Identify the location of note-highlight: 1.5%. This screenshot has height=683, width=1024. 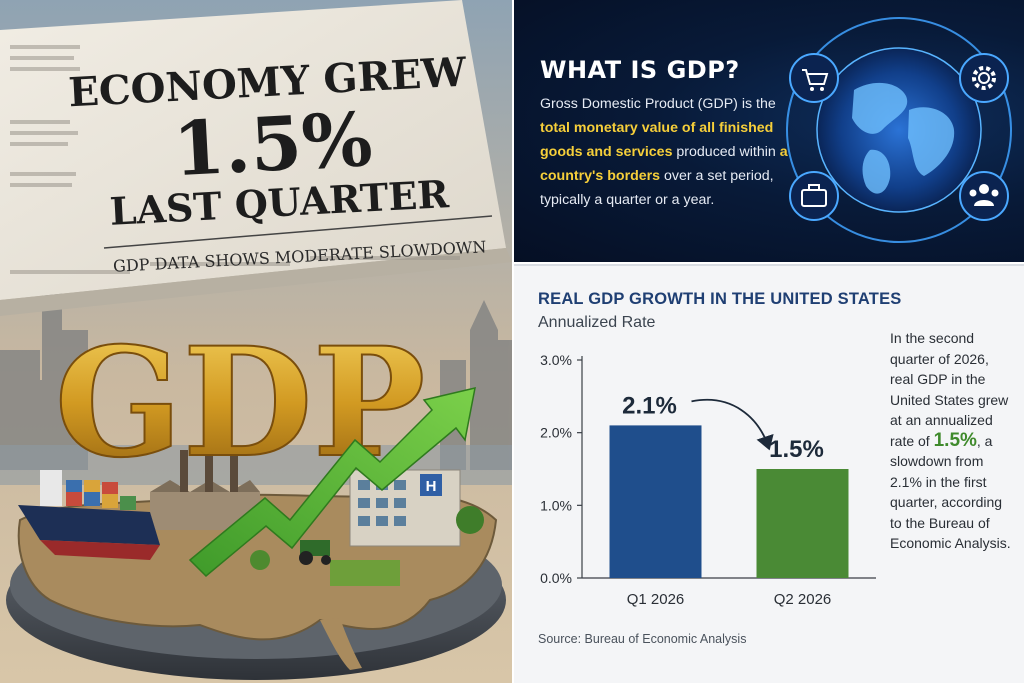
(955, 440).